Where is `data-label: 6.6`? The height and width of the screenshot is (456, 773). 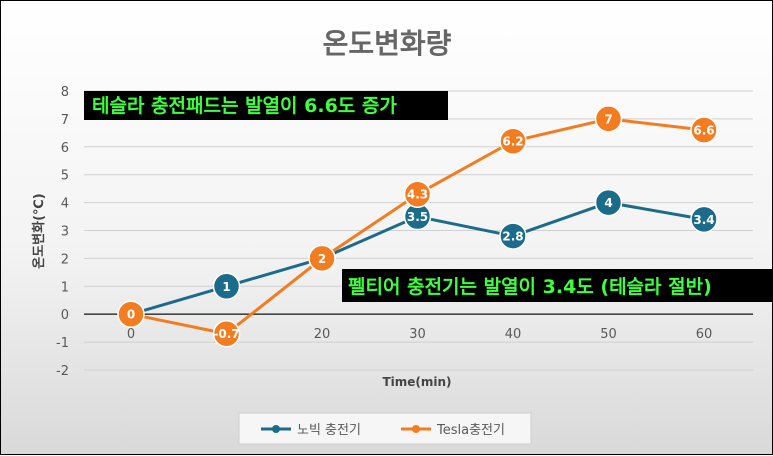 data-label: 6.6 is located at coordinates (703, 131).